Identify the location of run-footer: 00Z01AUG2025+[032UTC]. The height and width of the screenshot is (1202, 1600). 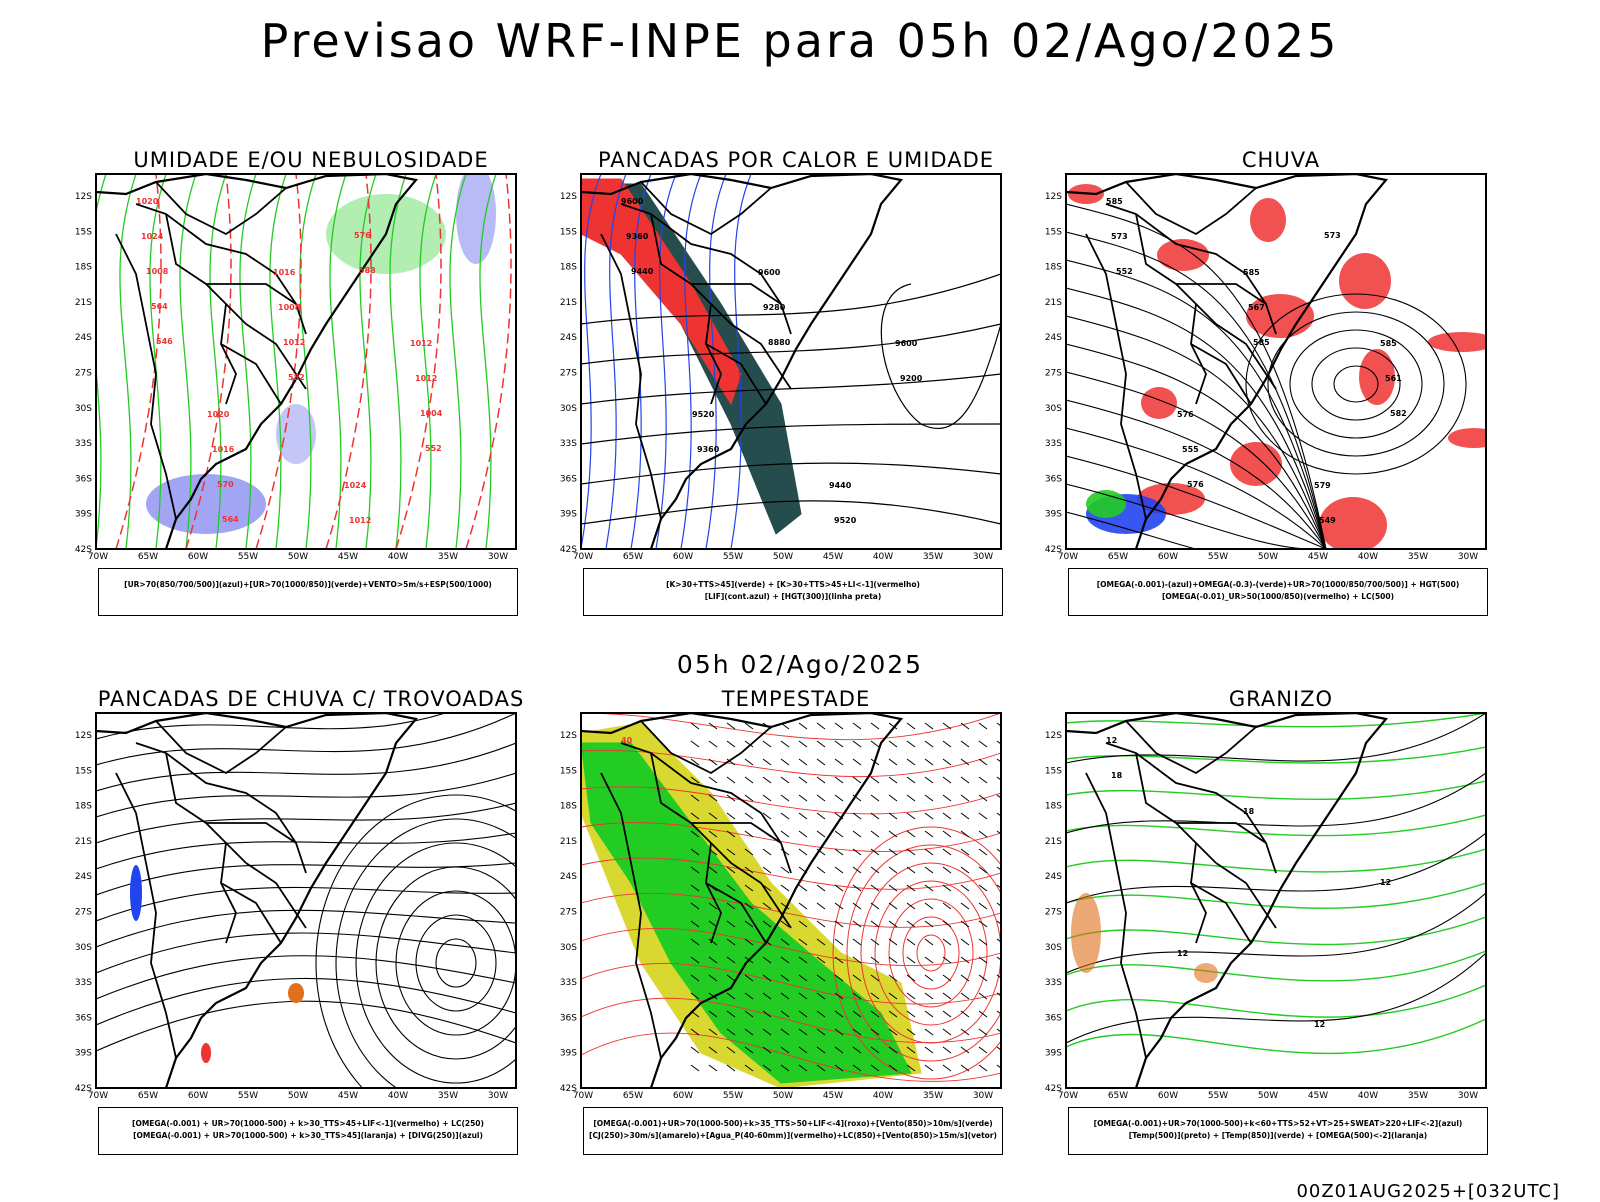
(1428, 1191).